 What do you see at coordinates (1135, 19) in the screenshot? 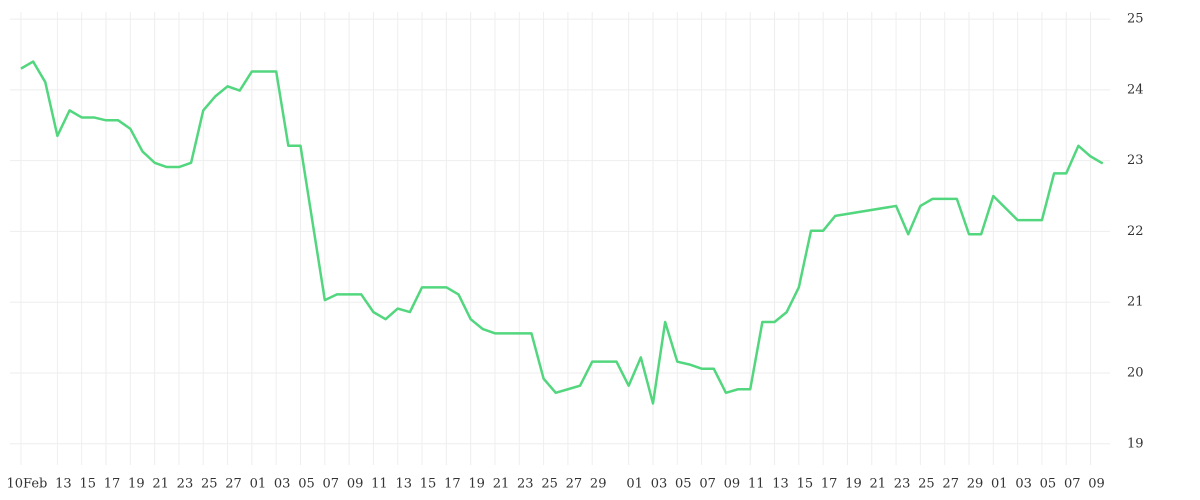
I see `y-tick-label: 25` at bounding box center [1135, 19].